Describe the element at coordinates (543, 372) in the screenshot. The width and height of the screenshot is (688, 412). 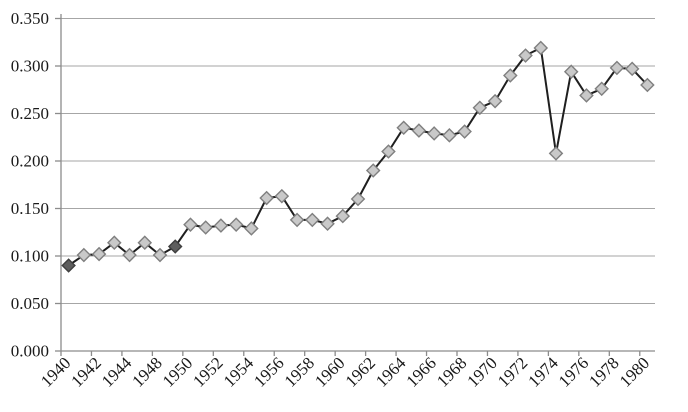
I see `x-tick-label: 1974` at that location.